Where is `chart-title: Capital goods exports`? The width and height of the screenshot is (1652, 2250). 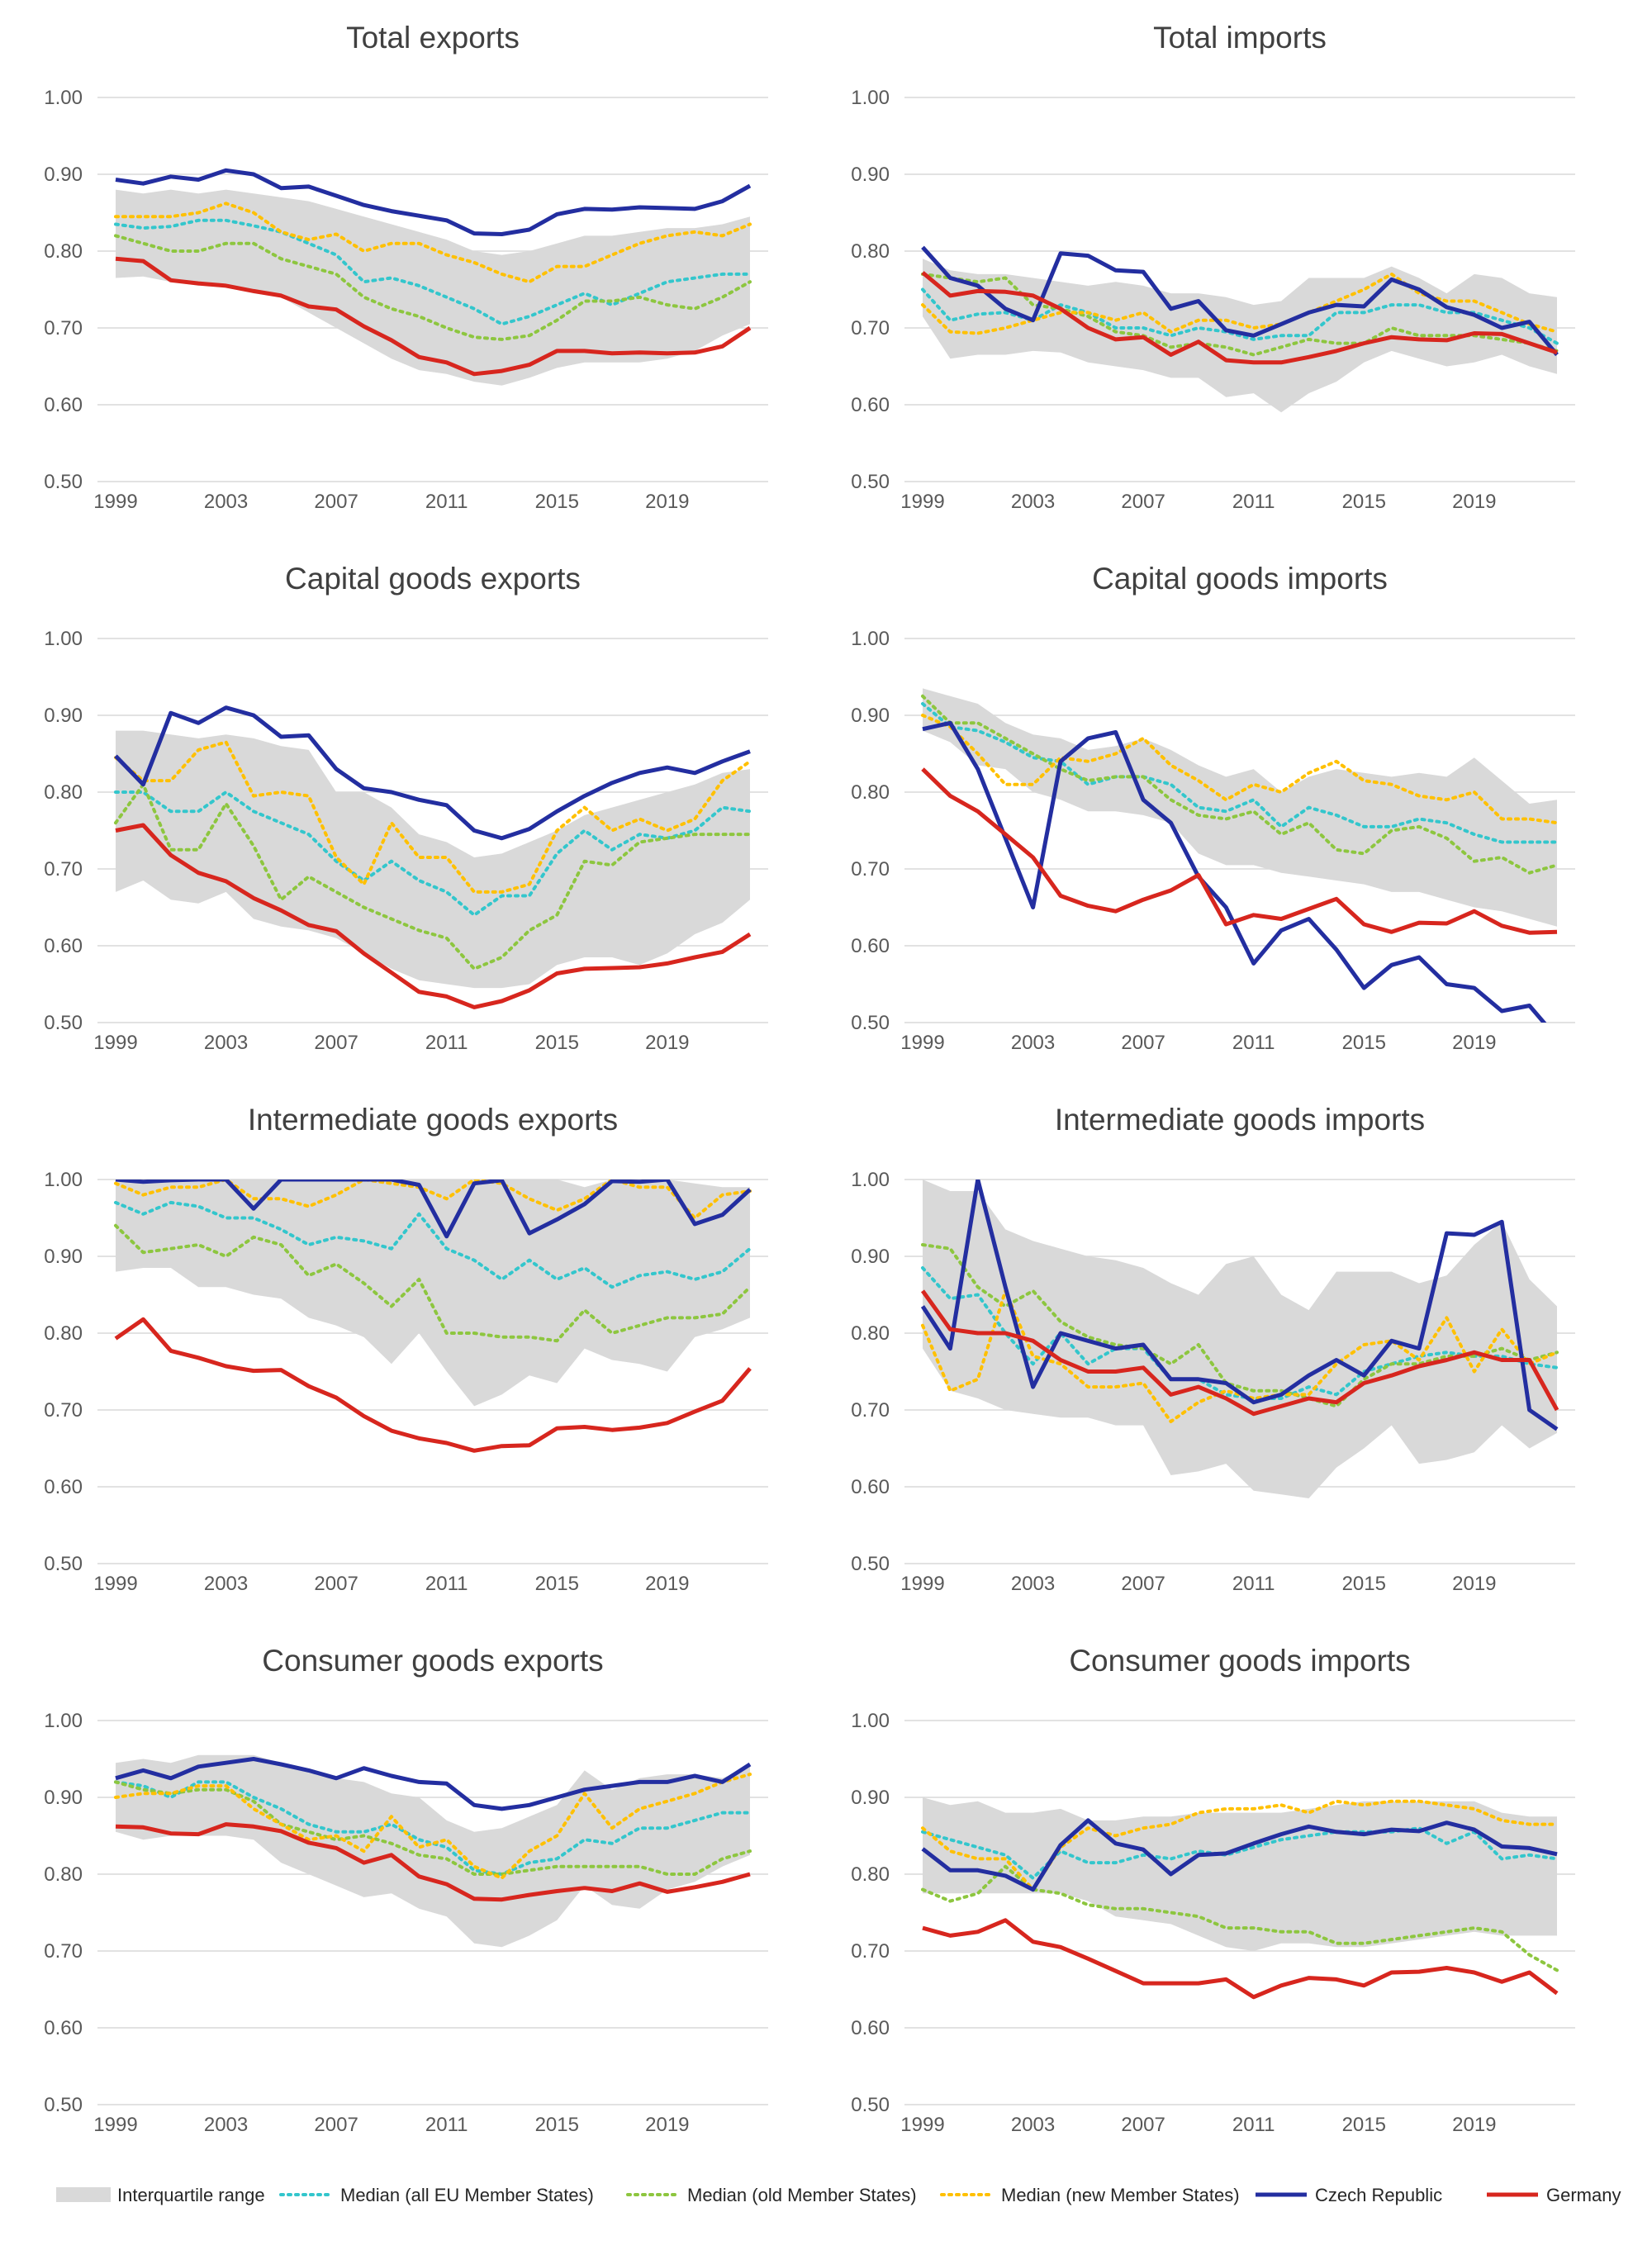 chart-title: Capital goods exports is located at coordinates (433, 579).